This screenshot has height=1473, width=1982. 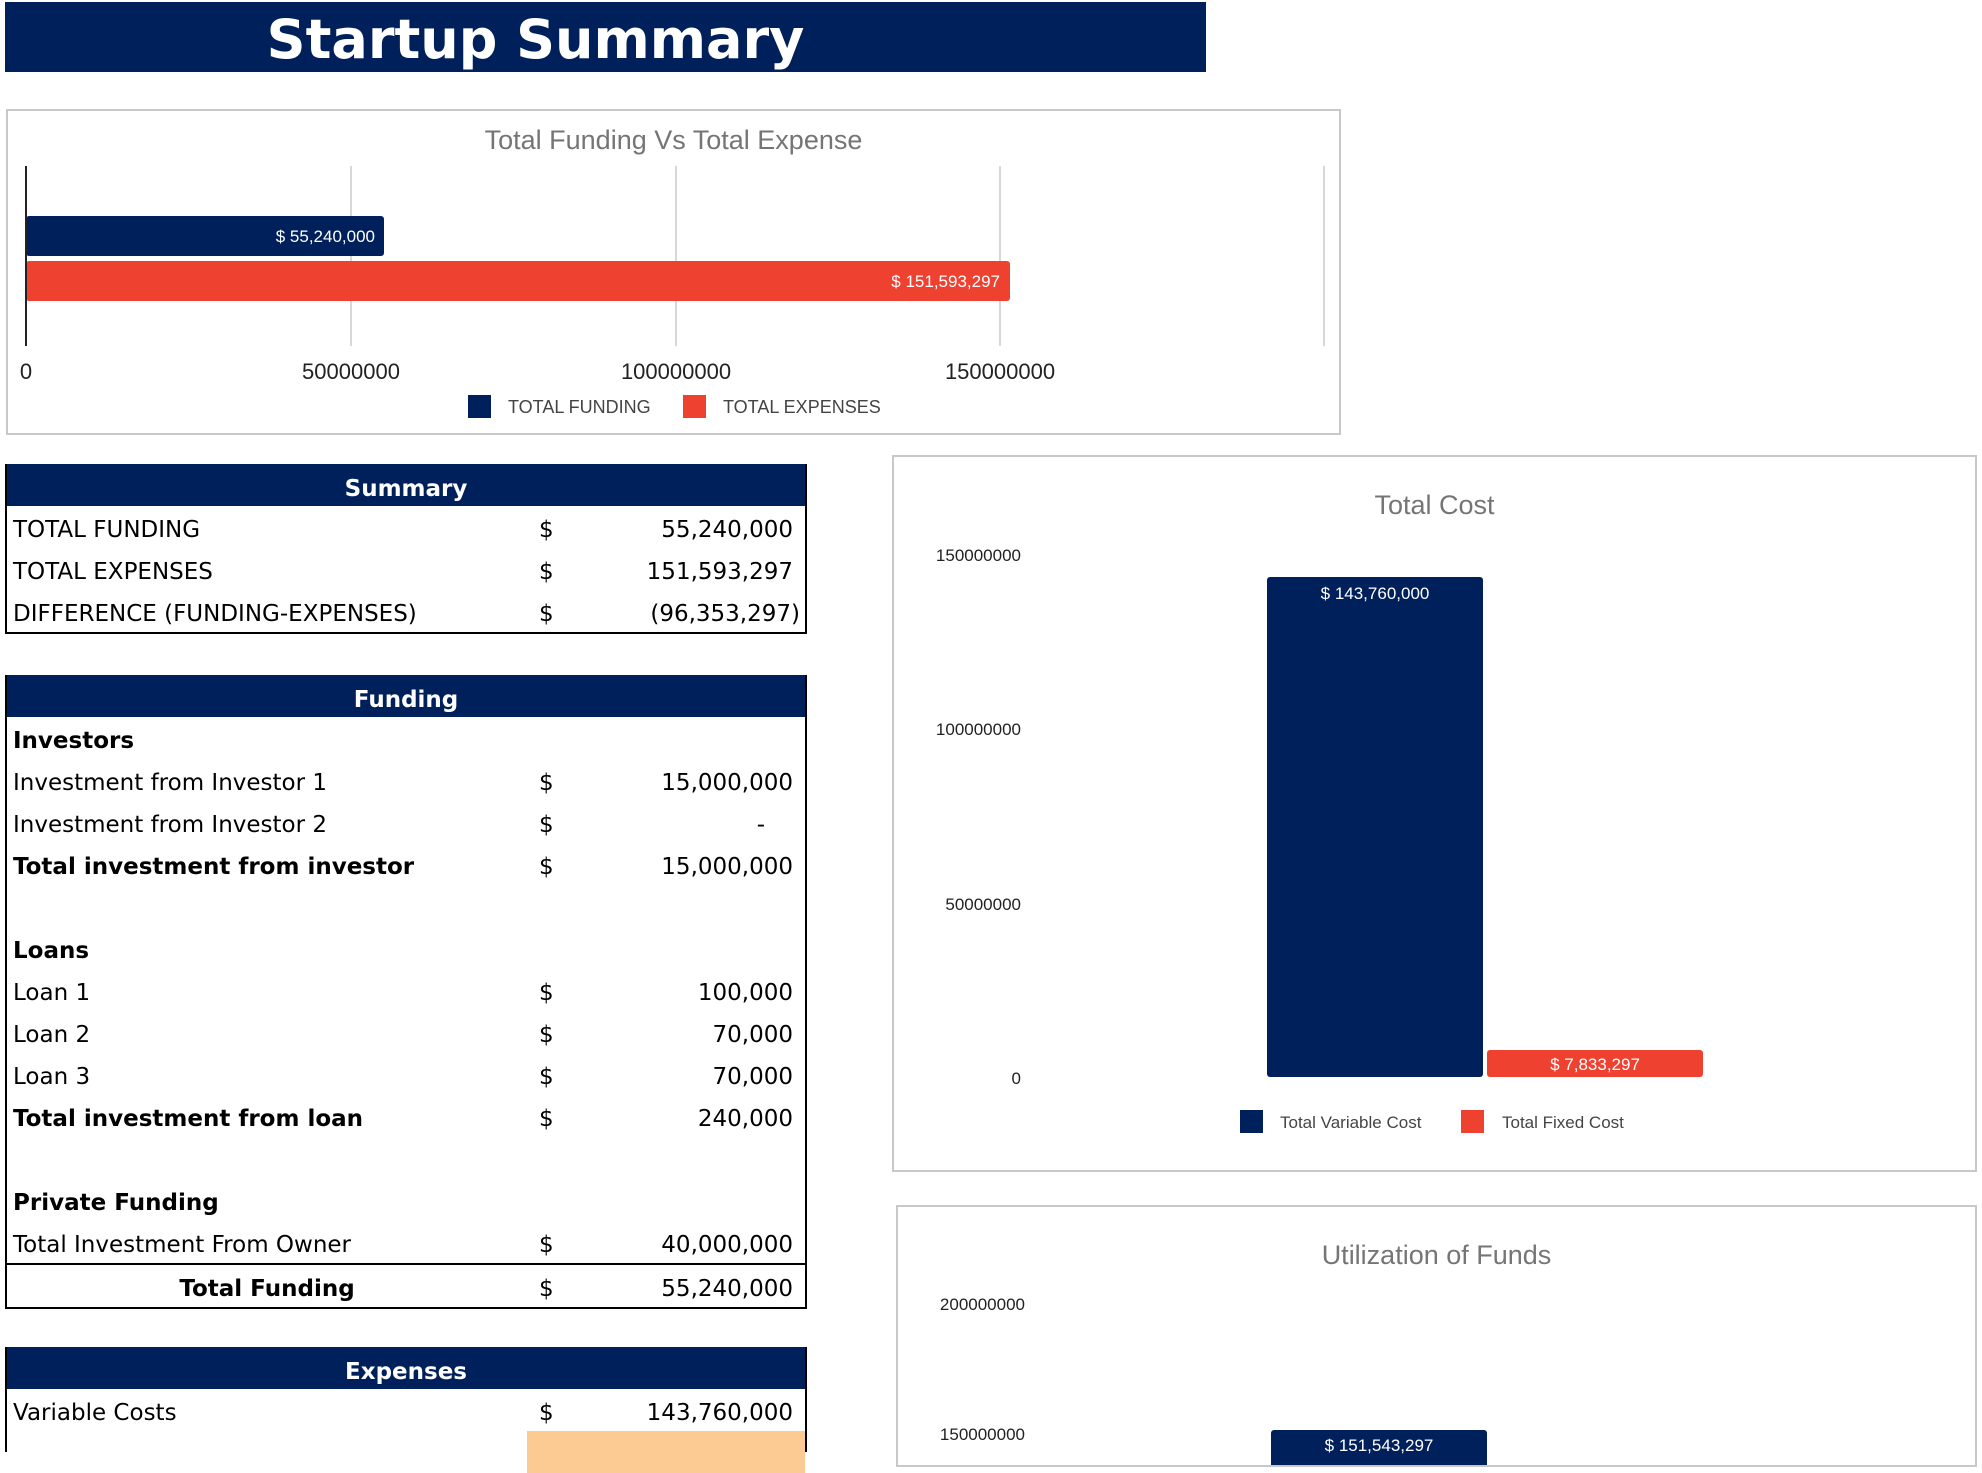 I want to click on row-label: Loan 1, so click(x=52, y=993).